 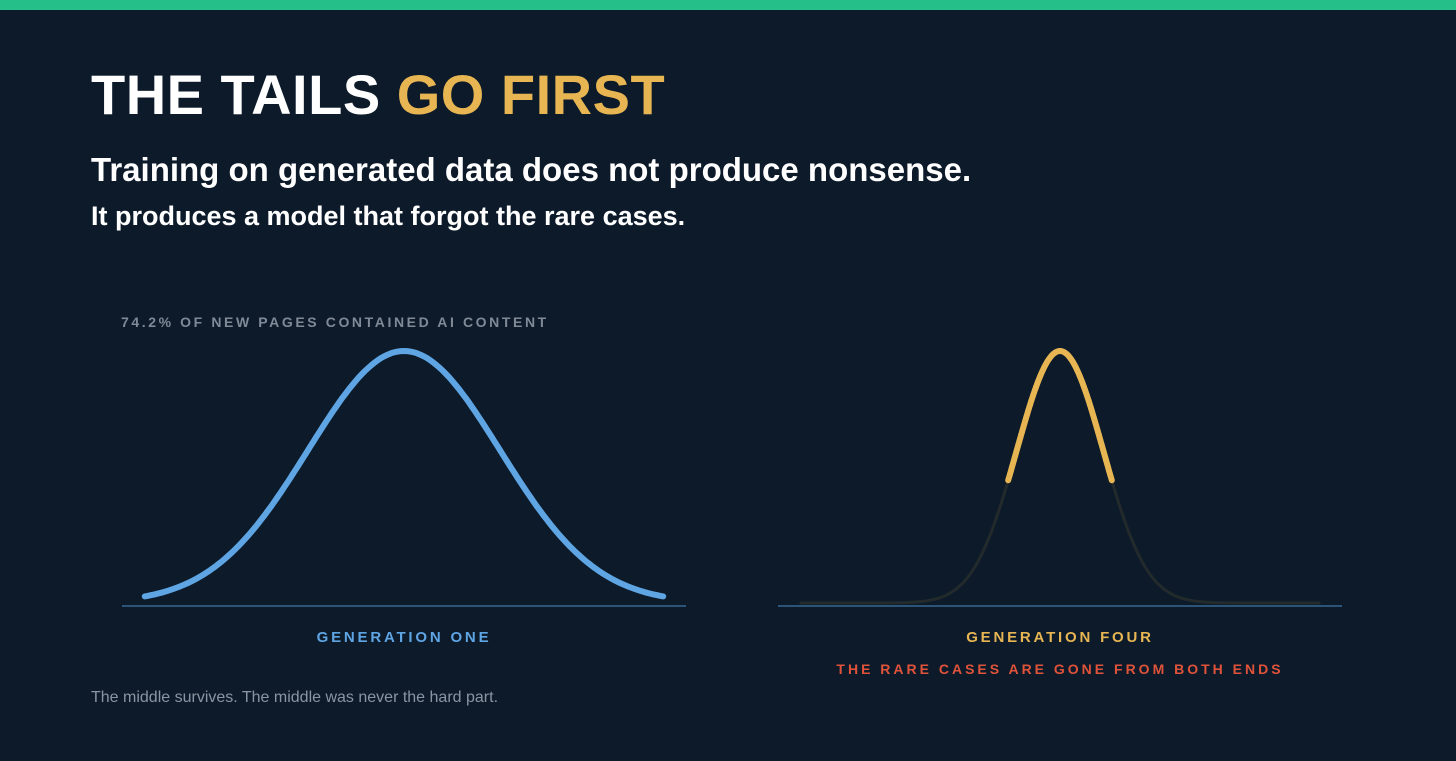 What do you see at coordinates (904, 541) in the screenshot?
I see `curve-generation-four-left-tail` at bounding box center [904, 541].